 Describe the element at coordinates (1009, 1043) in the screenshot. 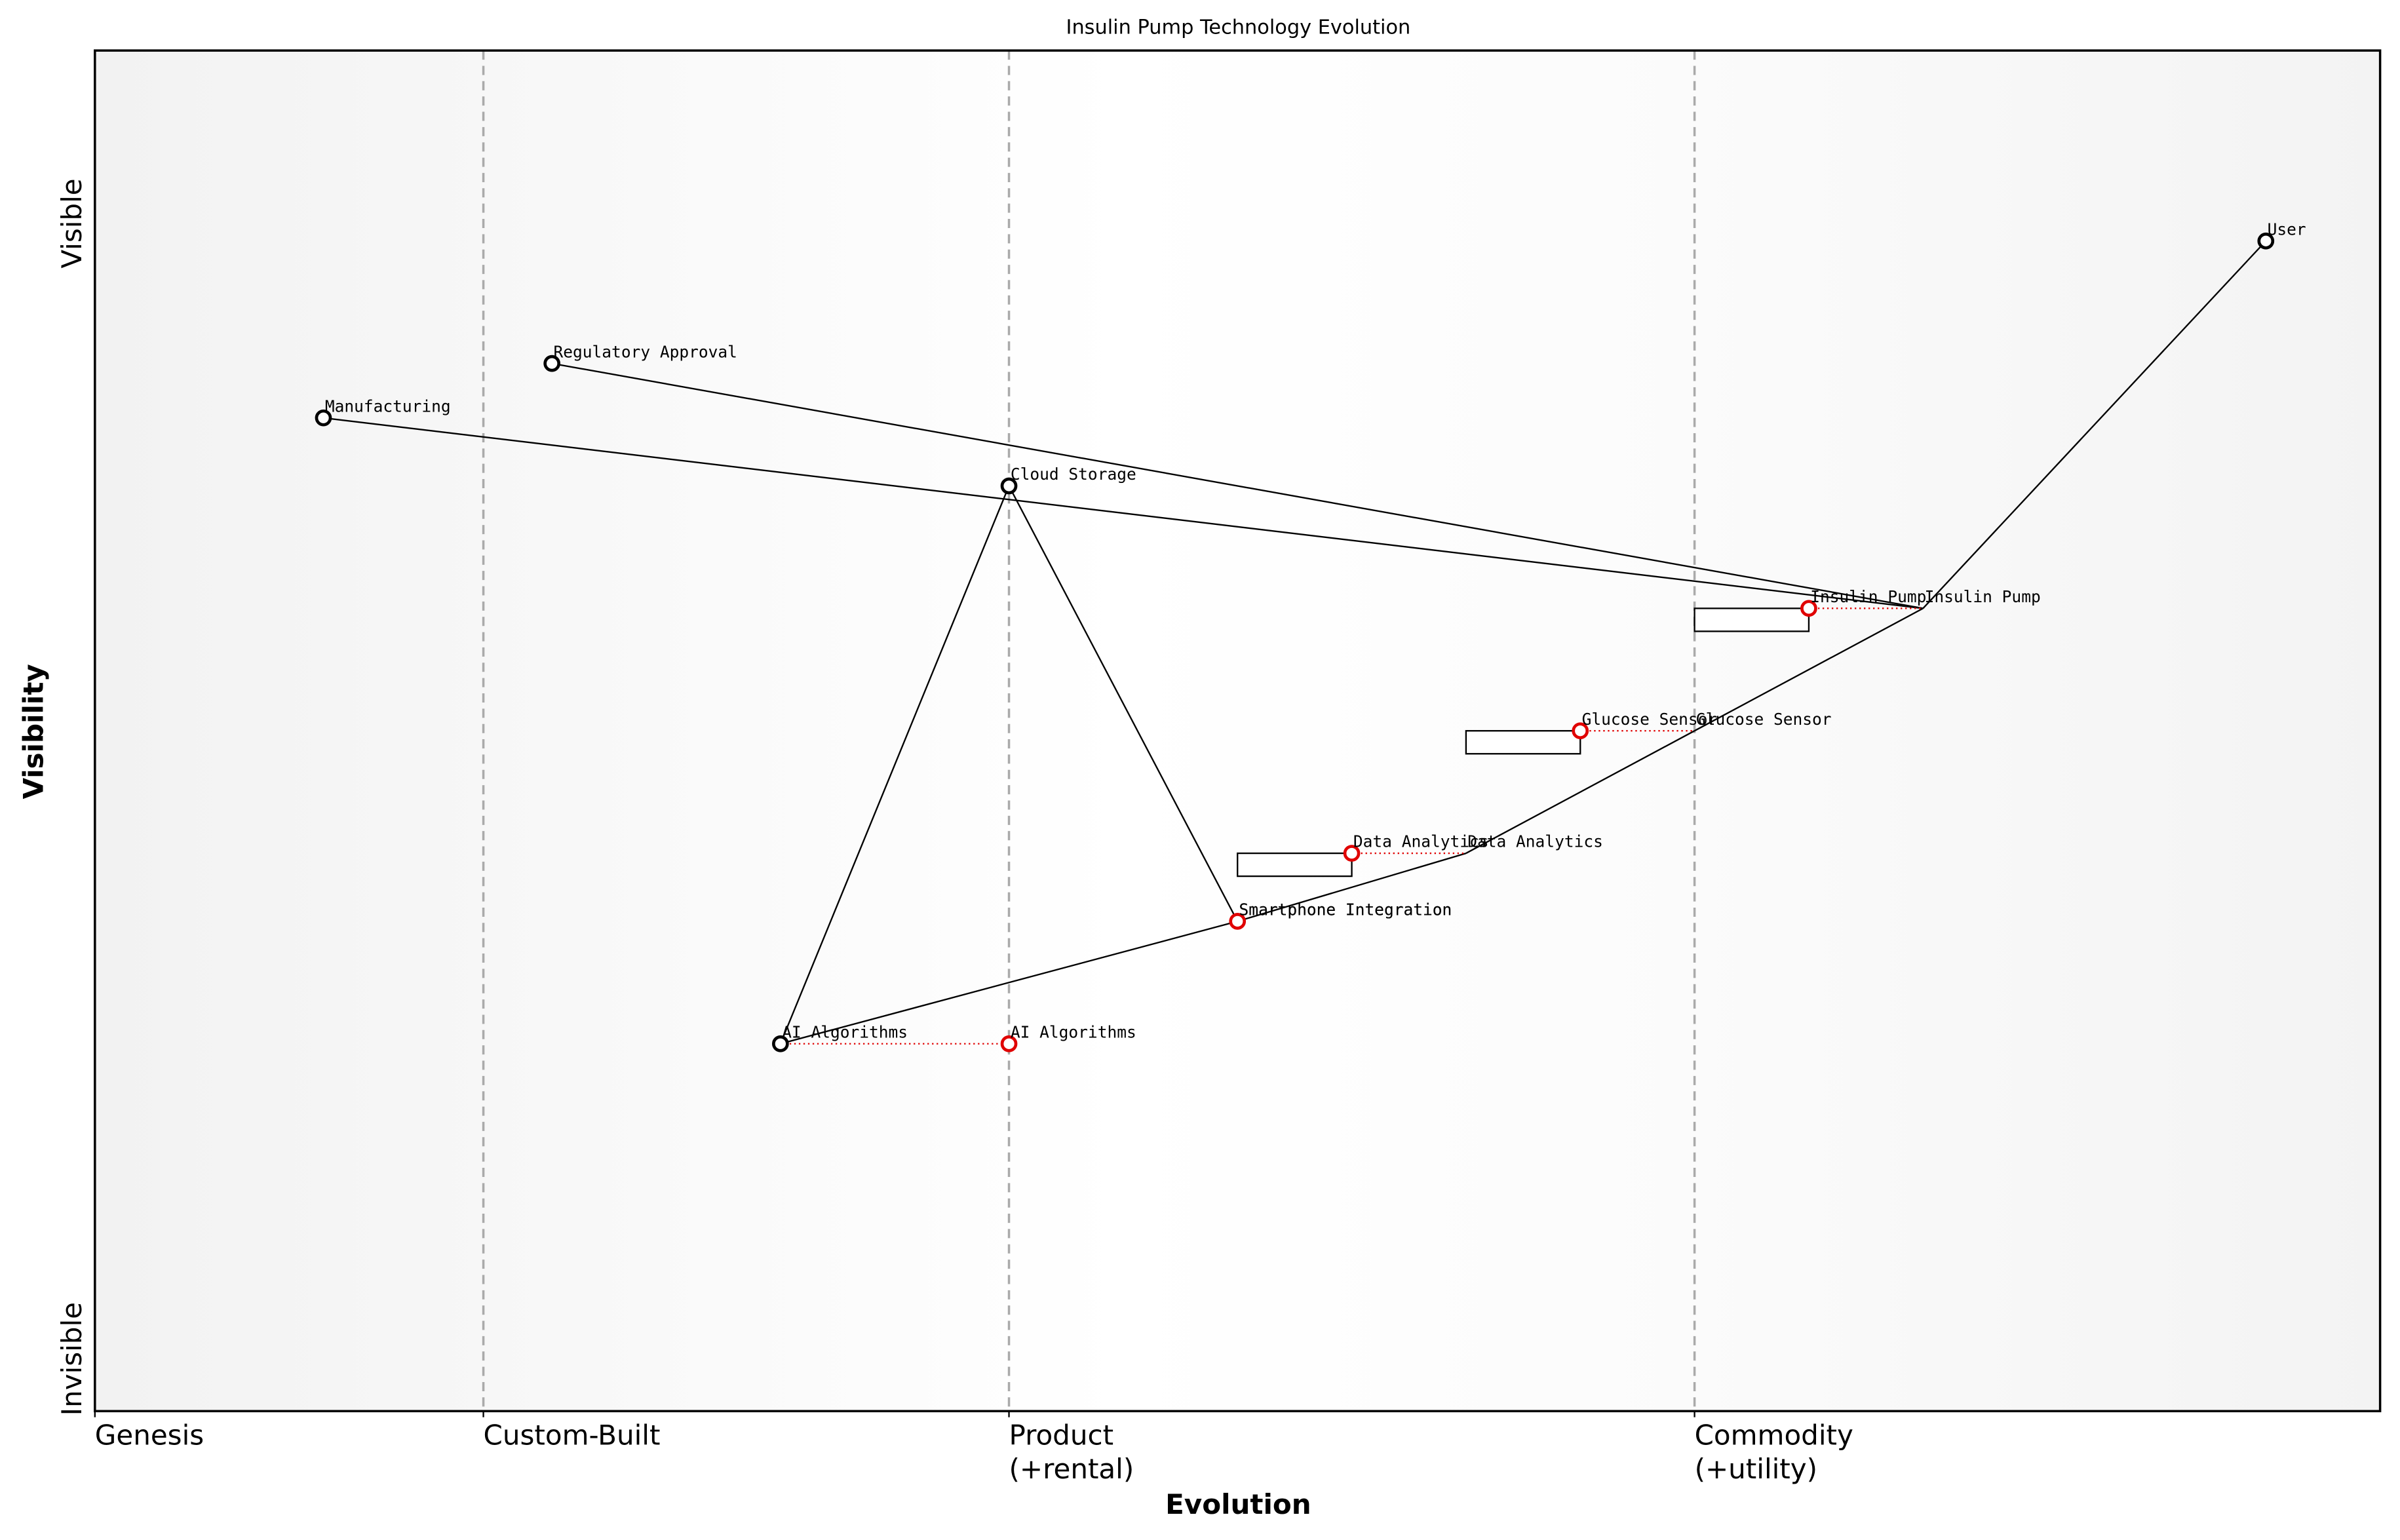

I see `evolved-component` at that location.